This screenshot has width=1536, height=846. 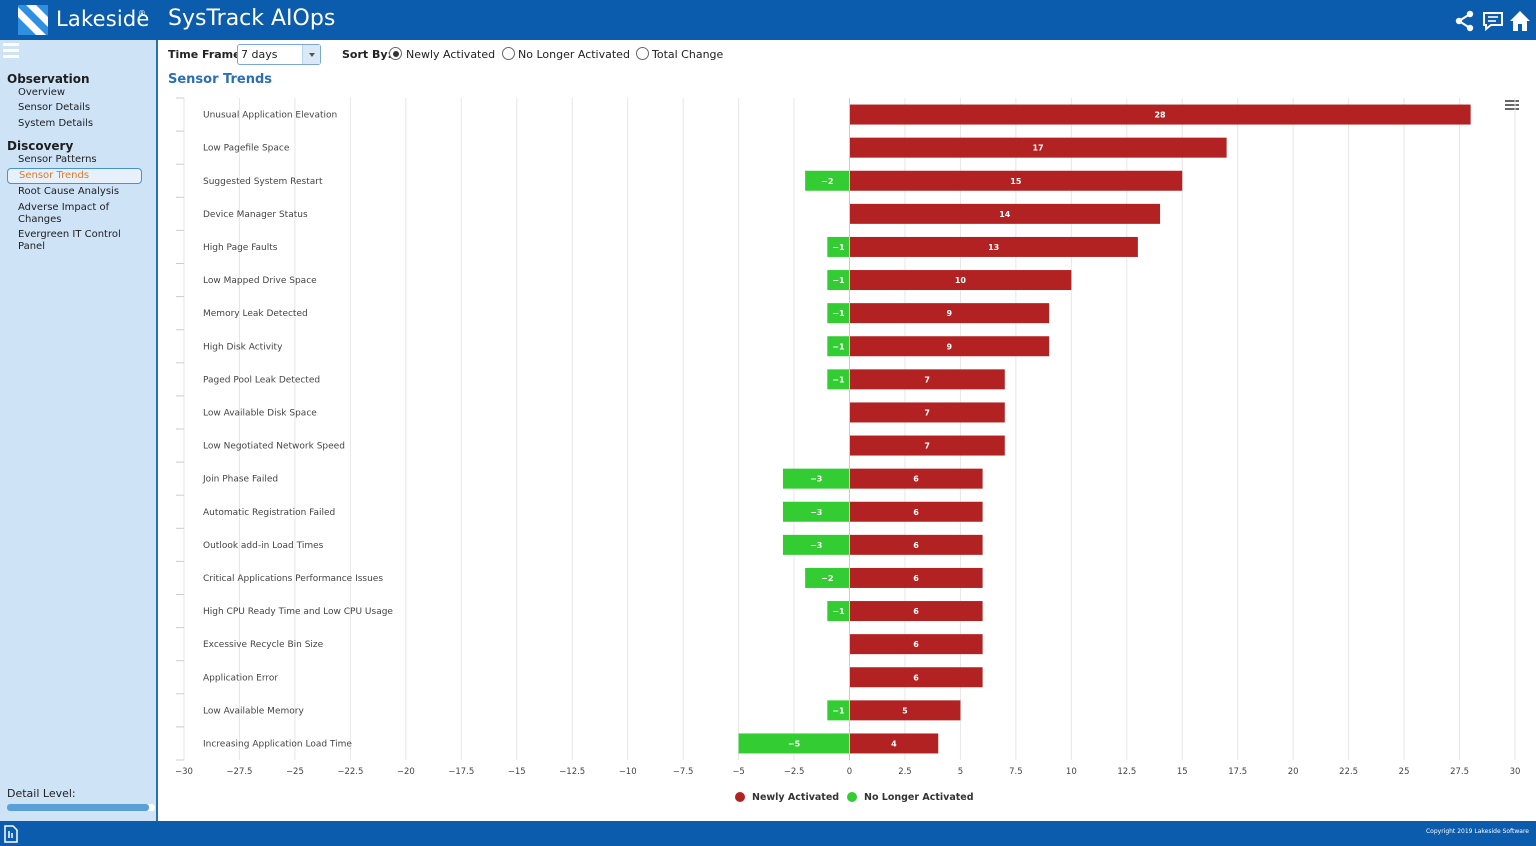 What do you see at coordinates (1037, 148) in the screenshot?
I see `data-label-newly-activated: 17` at bounding box center [1037, 148].